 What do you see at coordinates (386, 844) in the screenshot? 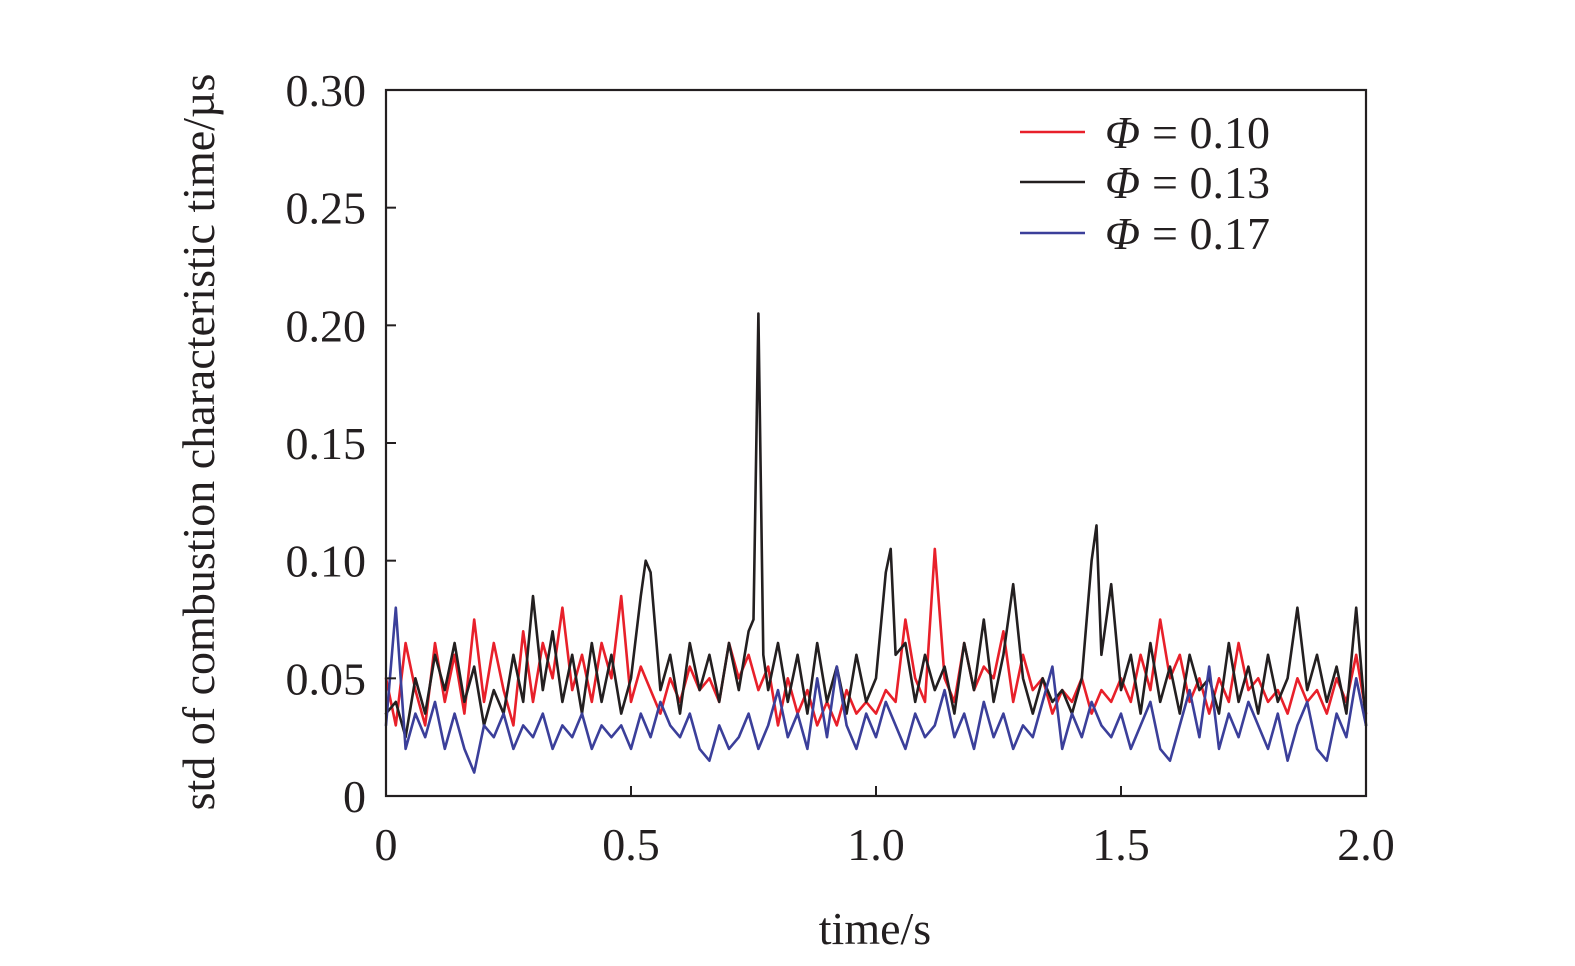
I see `x-tick-label: 0` at bounding box center [386, 844].